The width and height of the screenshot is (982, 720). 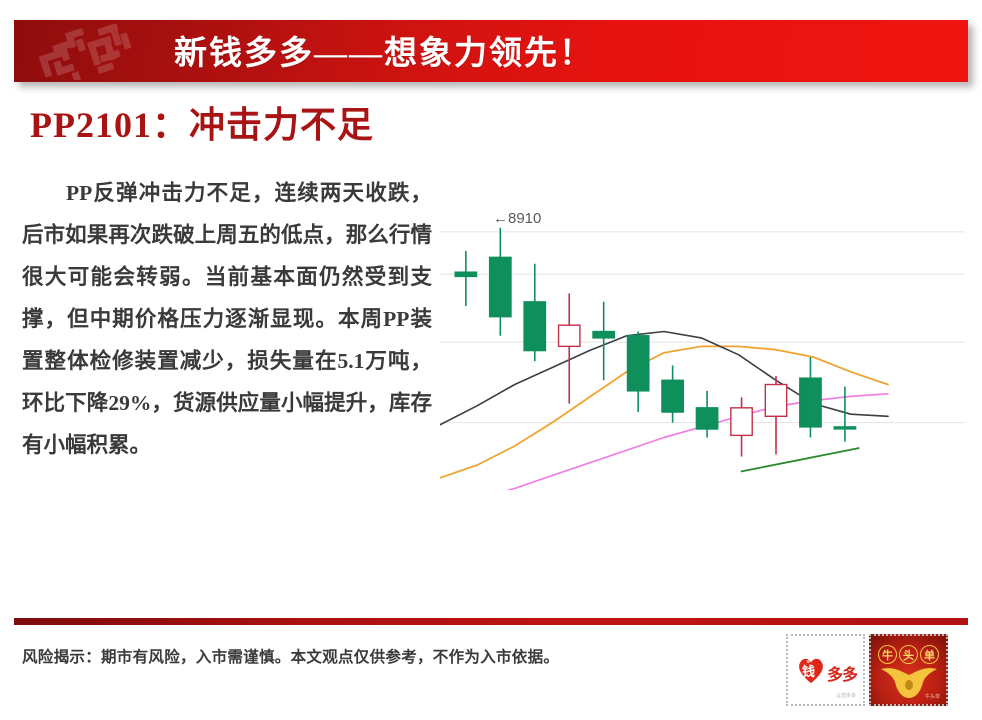 I want to click on heart-icon, so click(x=811, y=671).